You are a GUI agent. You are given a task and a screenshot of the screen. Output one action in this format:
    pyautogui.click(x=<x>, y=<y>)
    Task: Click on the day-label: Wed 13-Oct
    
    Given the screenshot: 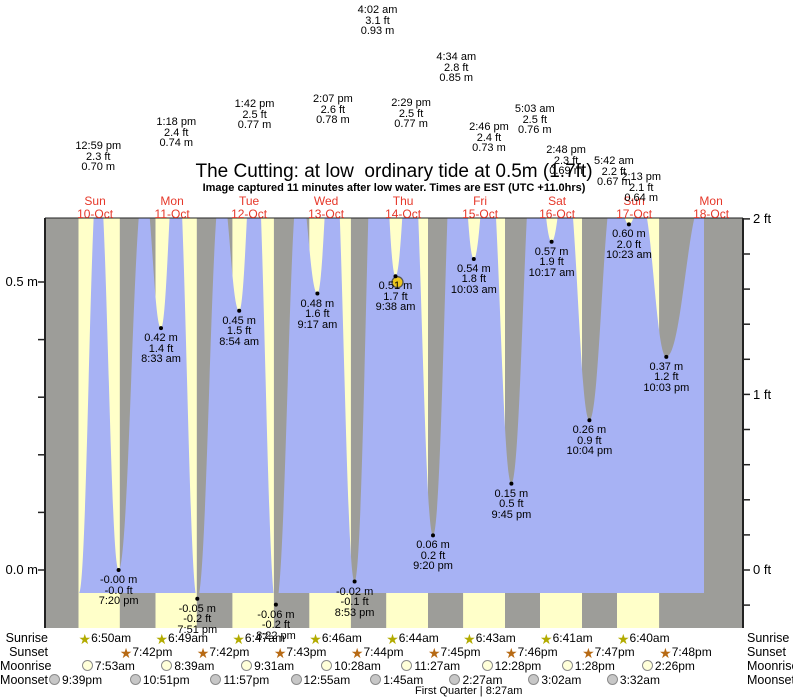 What is the action you would take?
    pyautogui.click(x=326, y=207)
    